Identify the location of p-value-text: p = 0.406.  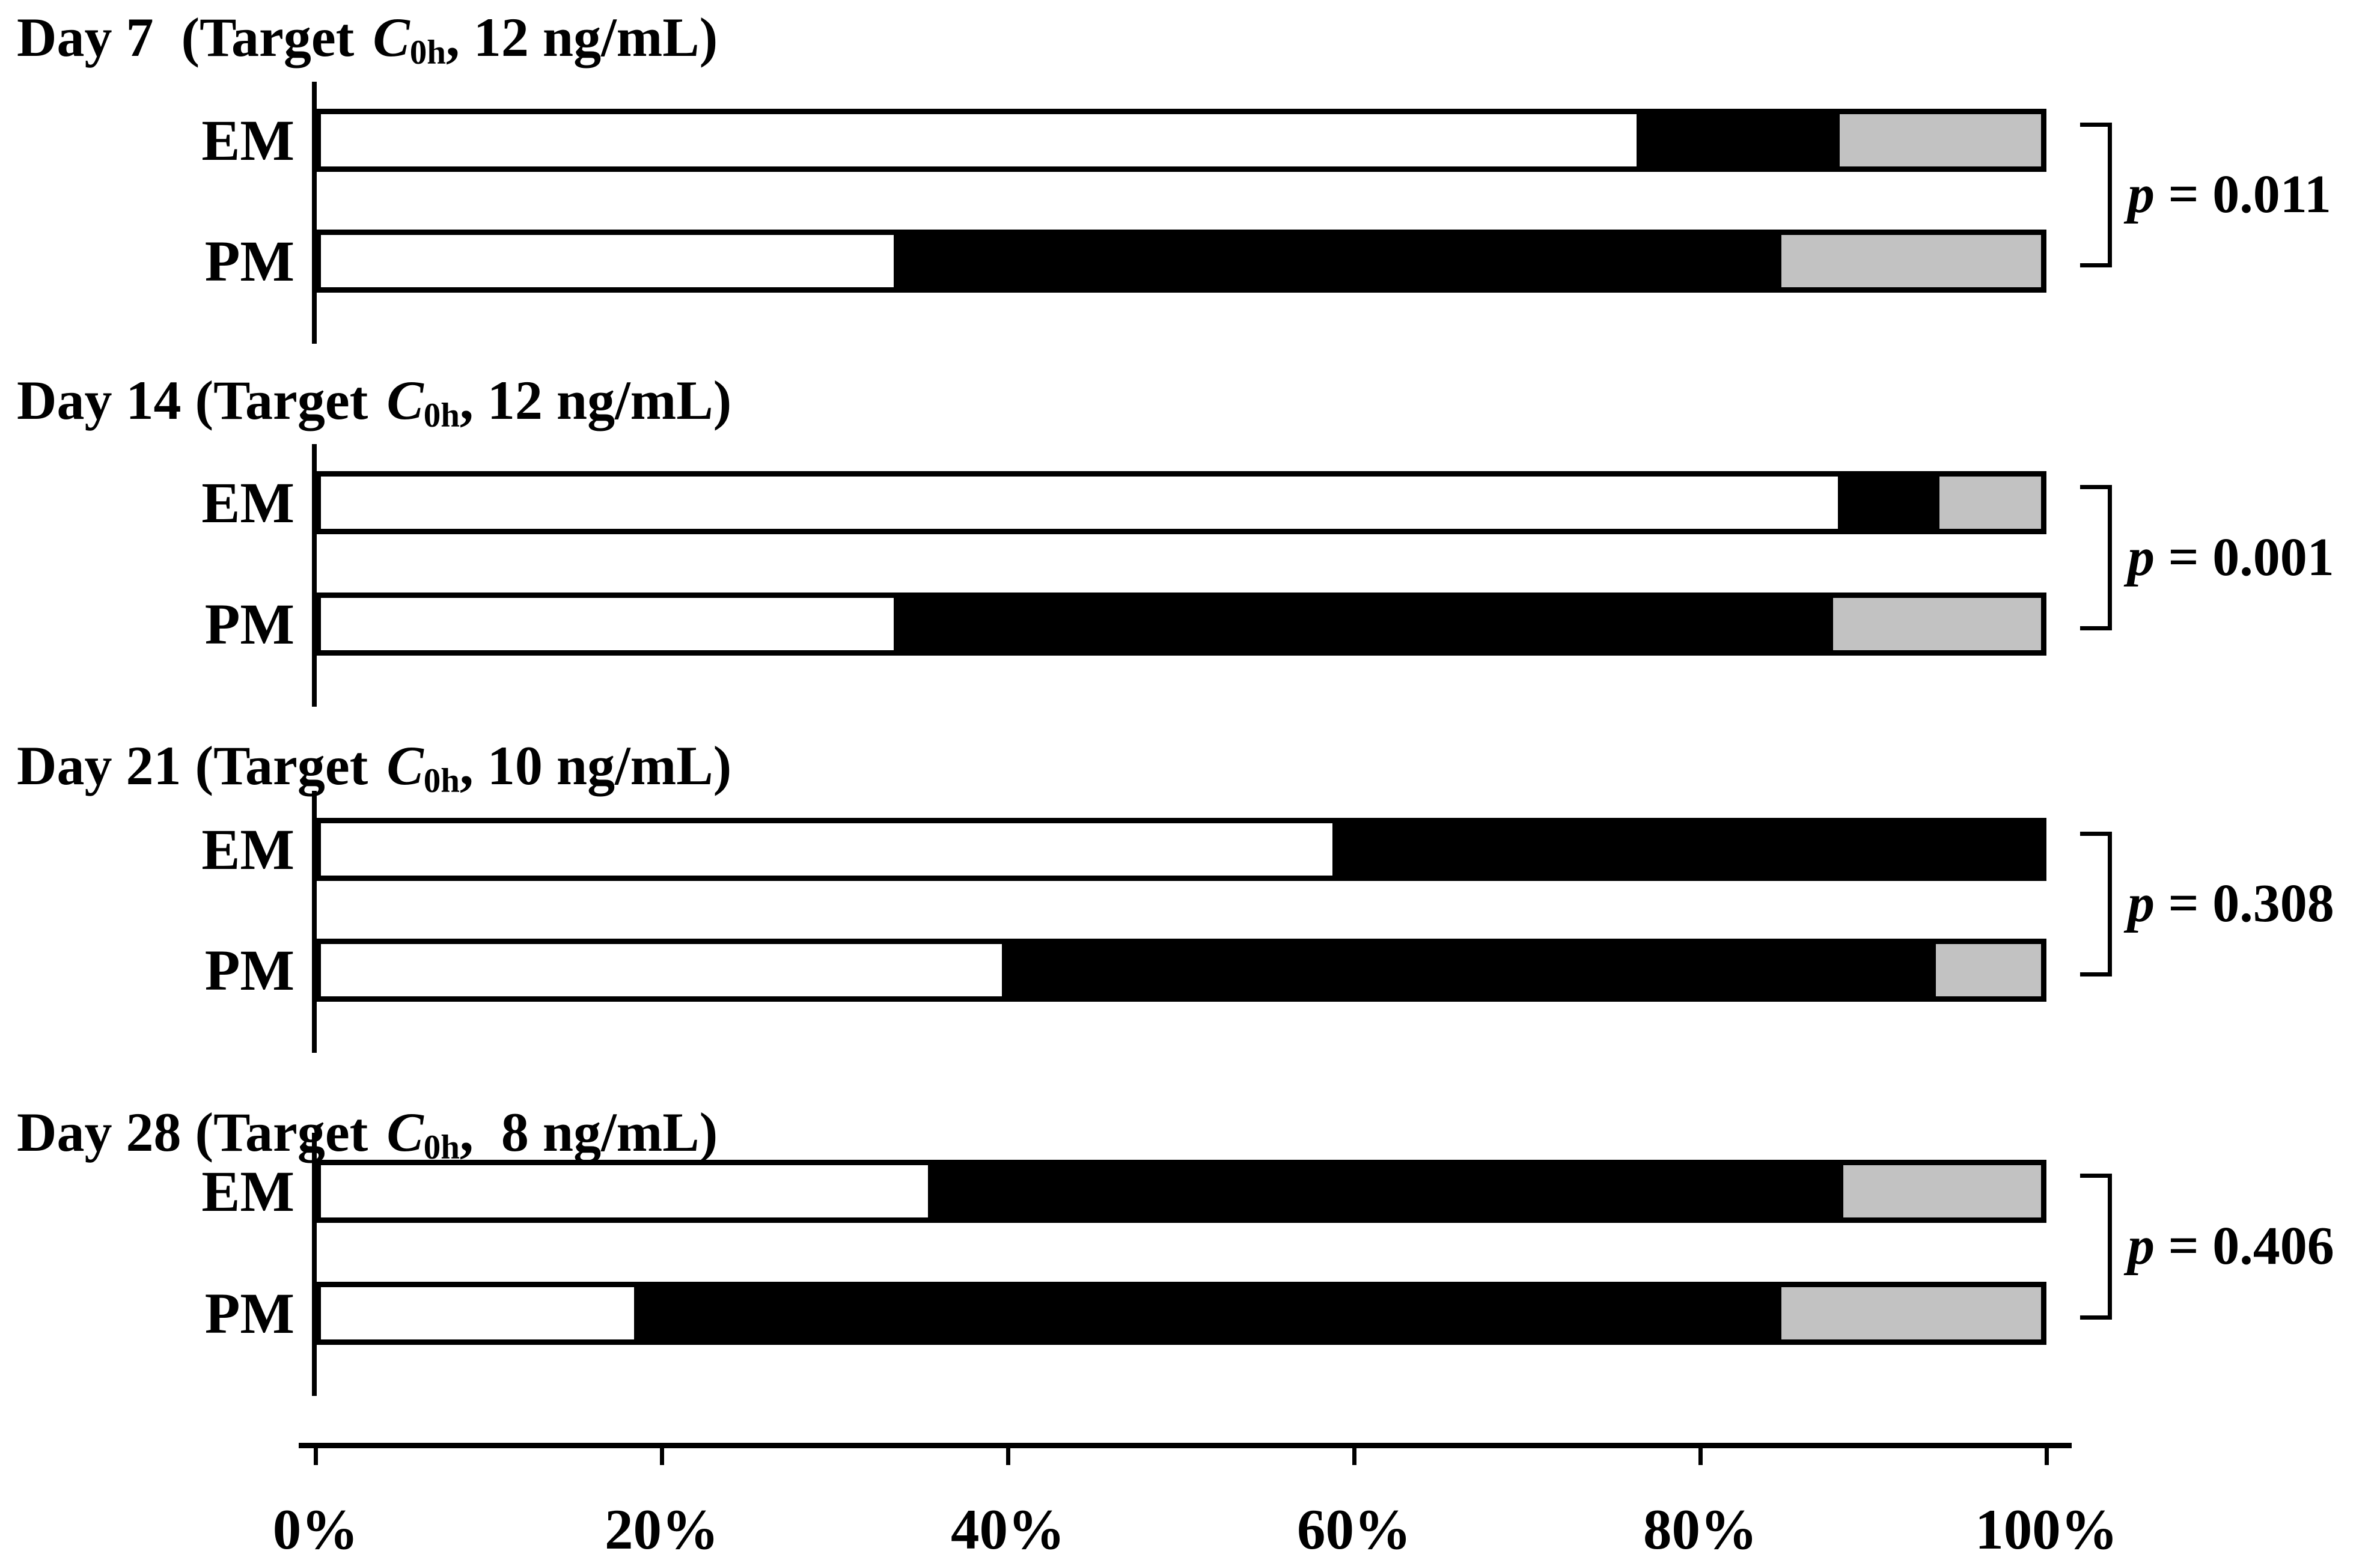
(2253, 1246).